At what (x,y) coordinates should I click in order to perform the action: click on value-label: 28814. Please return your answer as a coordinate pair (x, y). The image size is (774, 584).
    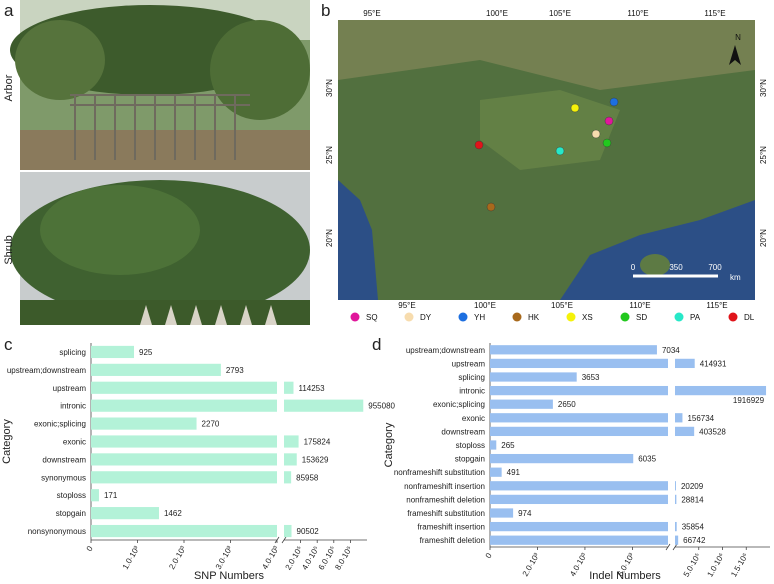
    Looking at the image, I should click on (692, 499).